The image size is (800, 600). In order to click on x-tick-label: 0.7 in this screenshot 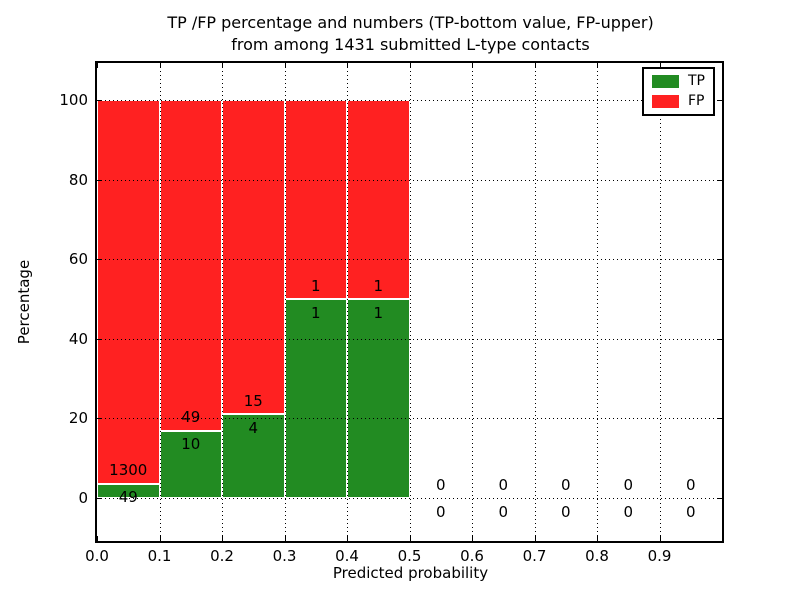, I will do `click(534, 556)`.